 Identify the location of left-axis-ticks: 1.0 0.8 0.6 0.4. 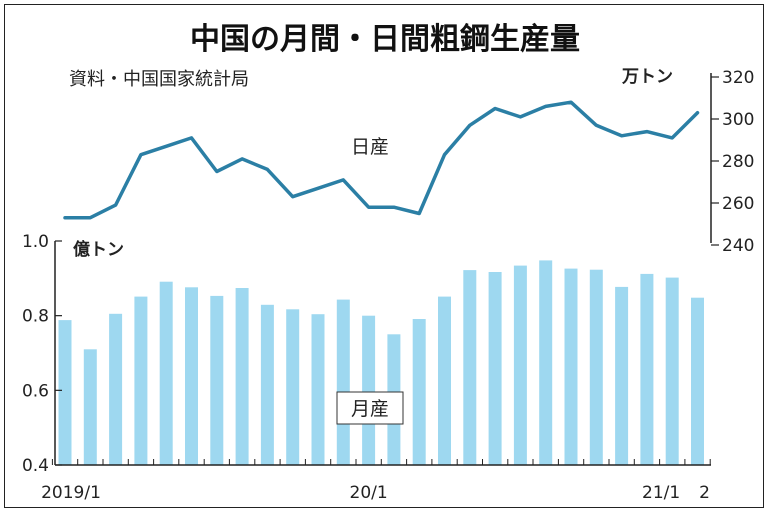
(42, 354).